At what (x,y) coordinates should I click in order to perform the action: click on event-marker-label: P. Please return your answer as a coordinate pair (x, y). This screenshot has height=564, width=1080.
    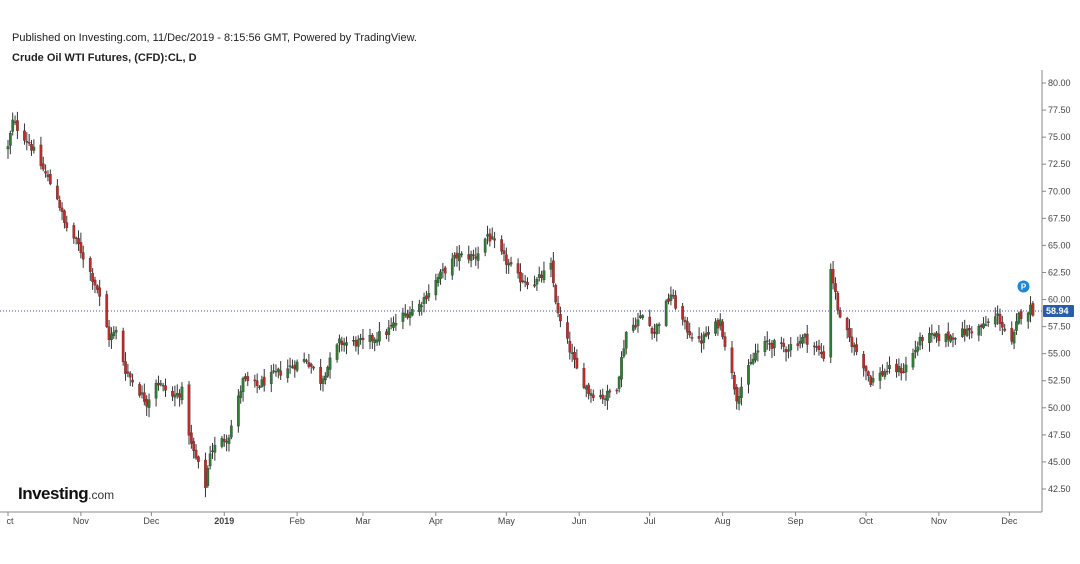
    Looking at the image, I should click on (1024, 287).